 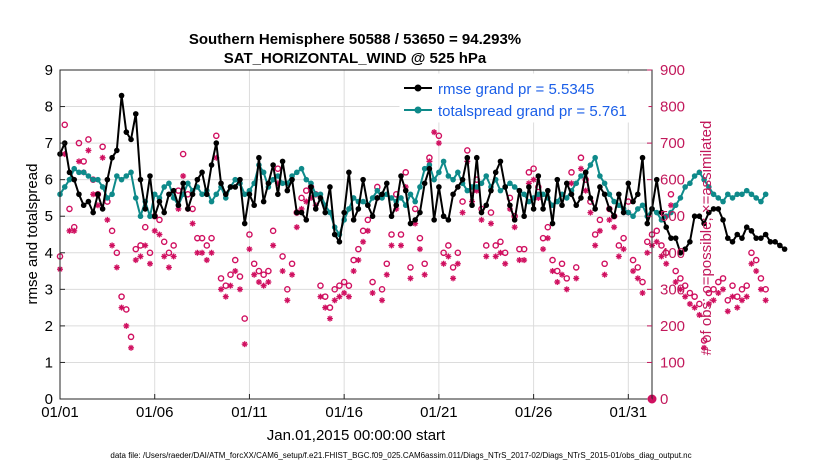 I want to click on y-right-tick-label: 900, so click(x=672, y=70).